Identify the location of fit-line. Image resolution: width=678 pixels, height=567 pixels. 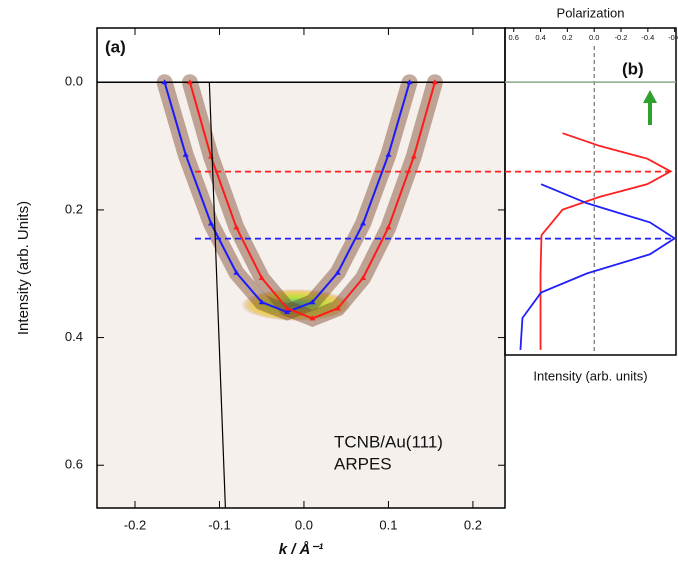
(217, 295).